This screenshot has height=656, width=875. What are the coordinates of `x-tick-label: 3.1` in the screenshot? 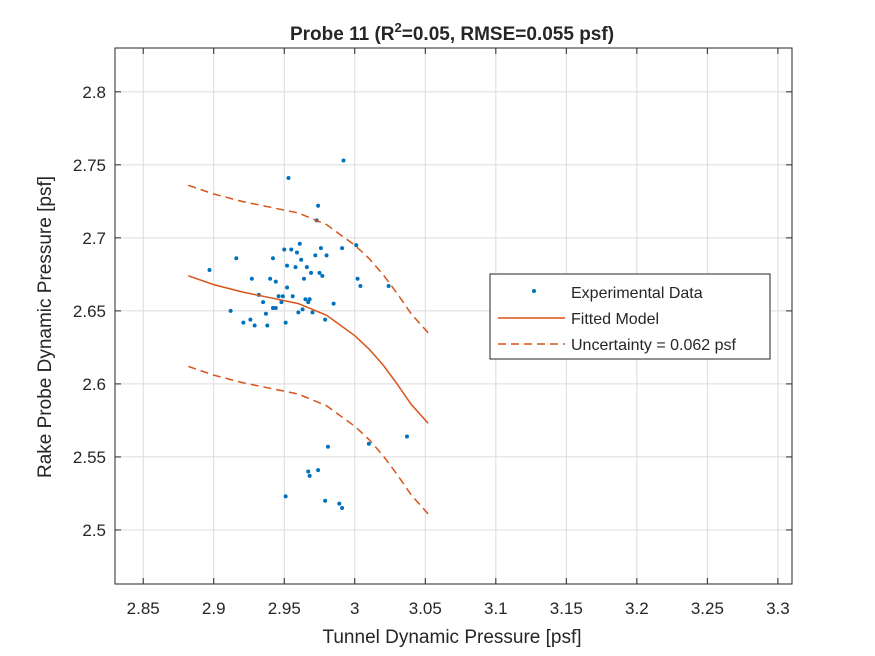 It's located at (496, 608).